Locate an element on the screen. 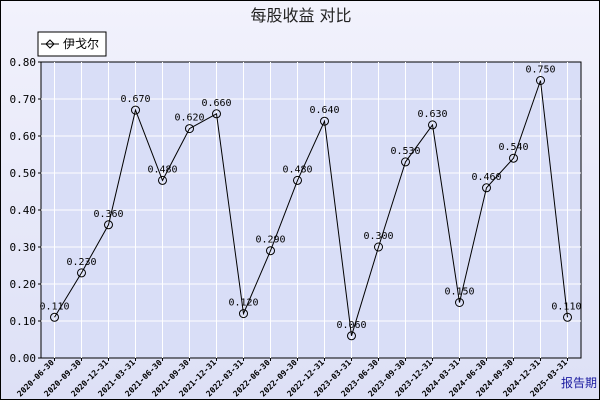  period-label: 报告期 is located at coordinates (579, 382).